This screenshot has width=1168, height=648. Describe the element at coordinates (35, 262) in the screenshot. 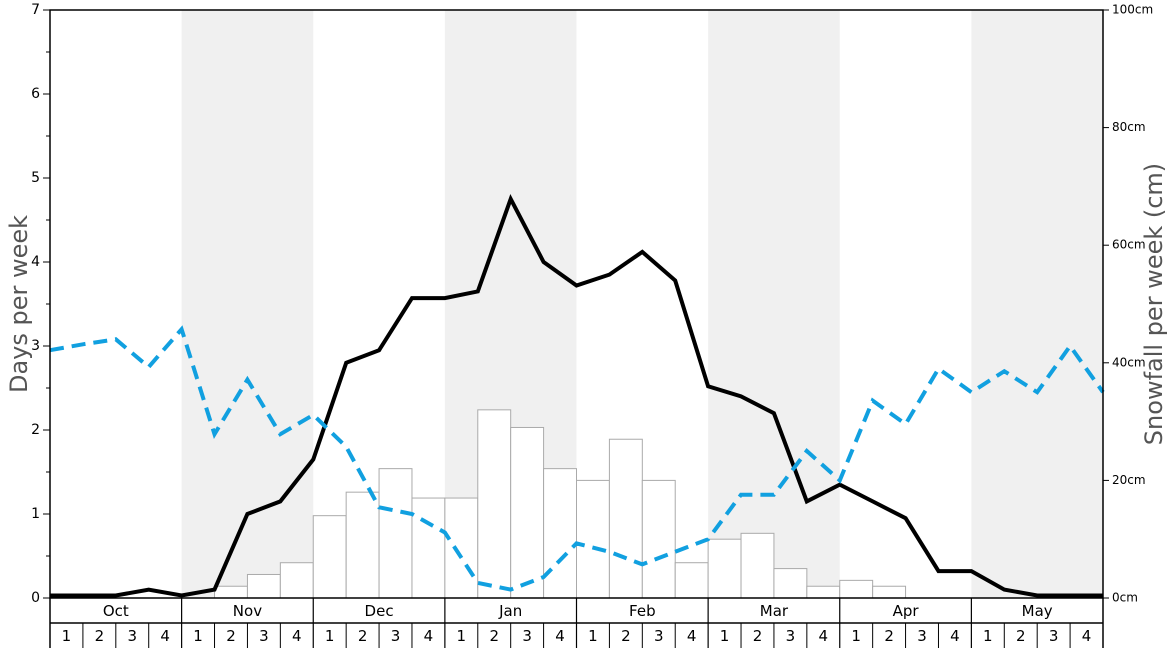

I see `left-tick-label: 4` at that location.